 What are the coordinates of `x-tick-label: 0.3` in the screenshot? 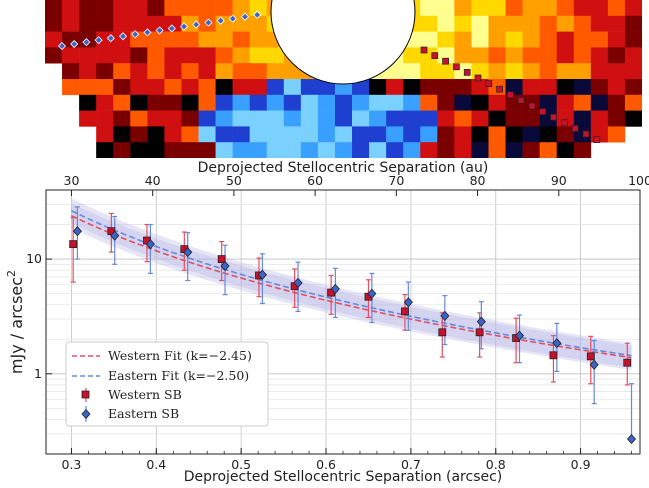 It's located at (72, 464).